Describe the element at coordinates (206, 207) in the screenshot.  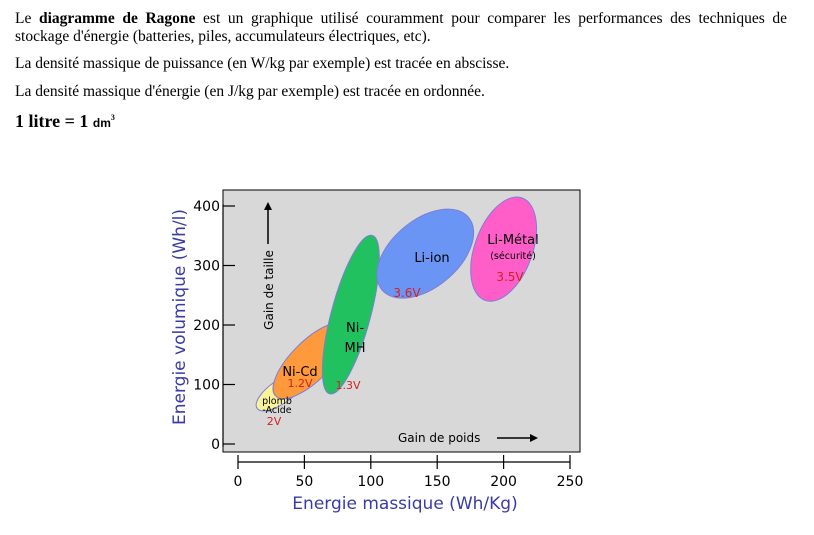
I see `y-tick-label: 400` at that location.